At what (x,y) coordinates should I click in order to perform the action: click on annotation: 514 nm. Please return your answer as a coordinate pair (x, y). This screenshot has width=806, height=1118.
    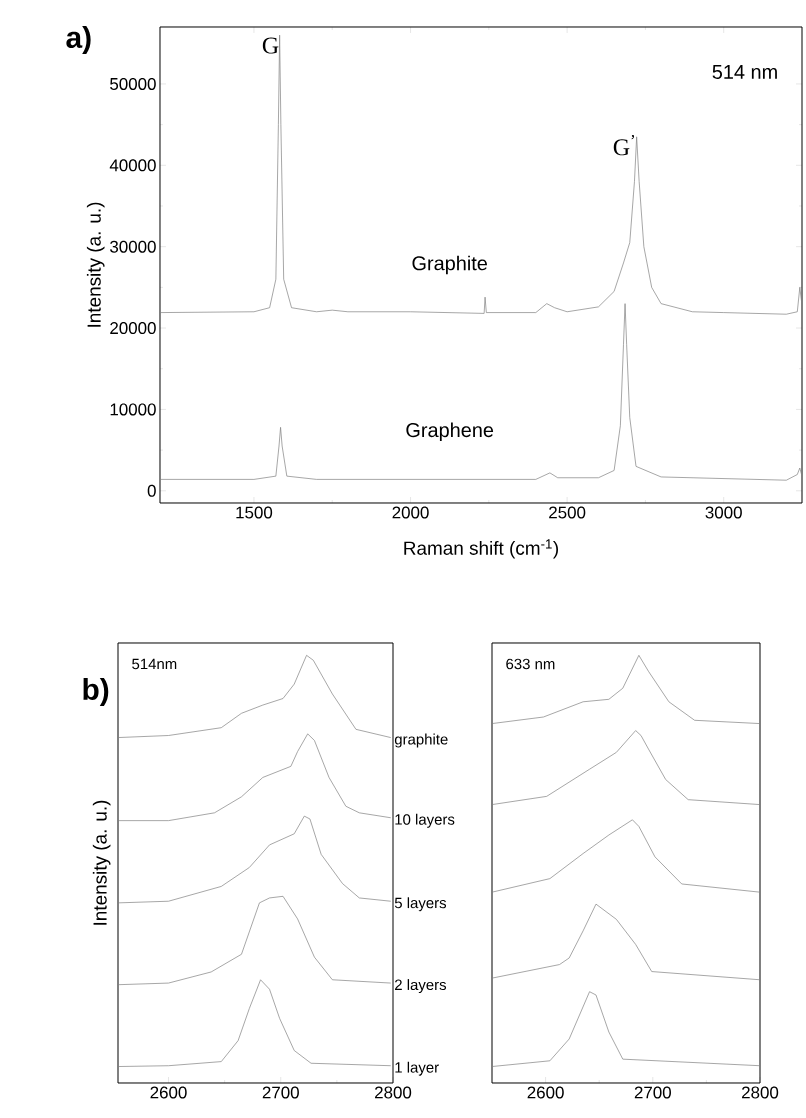
    Looking at the image, I should click on (744, 72).